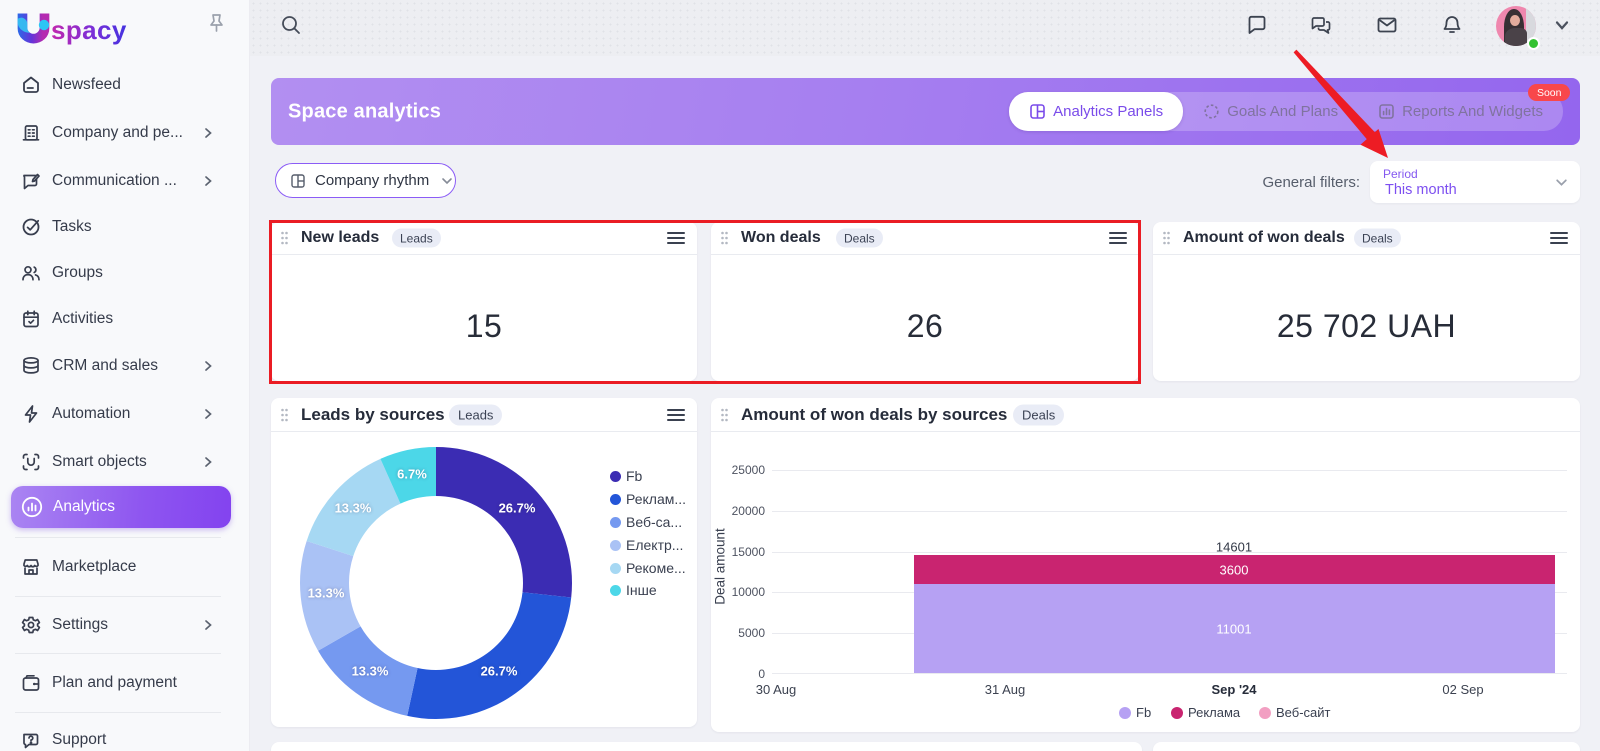  I want to click on svg-text: spacy, so click(89, 30).